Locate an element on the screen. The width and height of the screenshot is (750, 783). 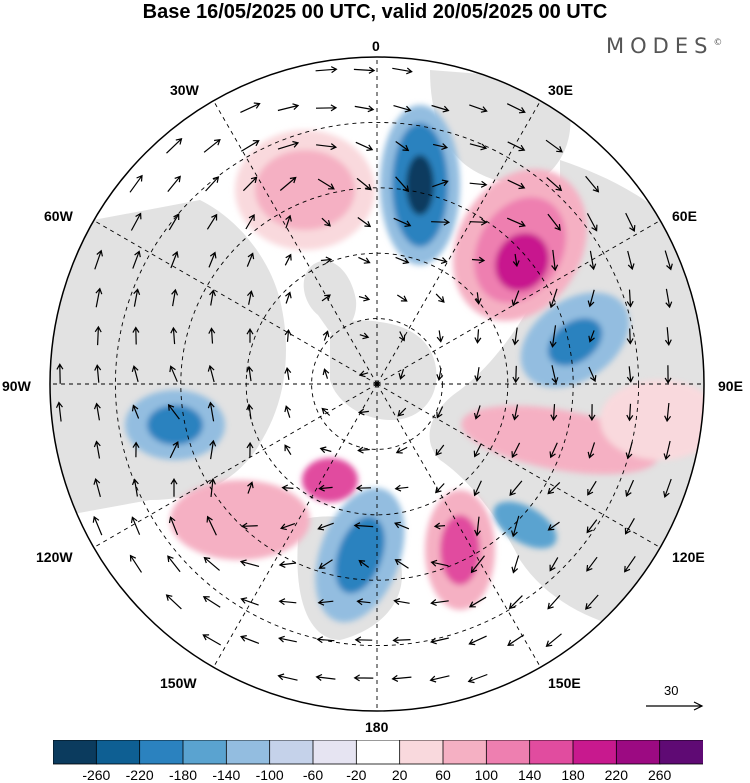
pos-anomaly-north-pacific-core is located at coordinates (330, 480).